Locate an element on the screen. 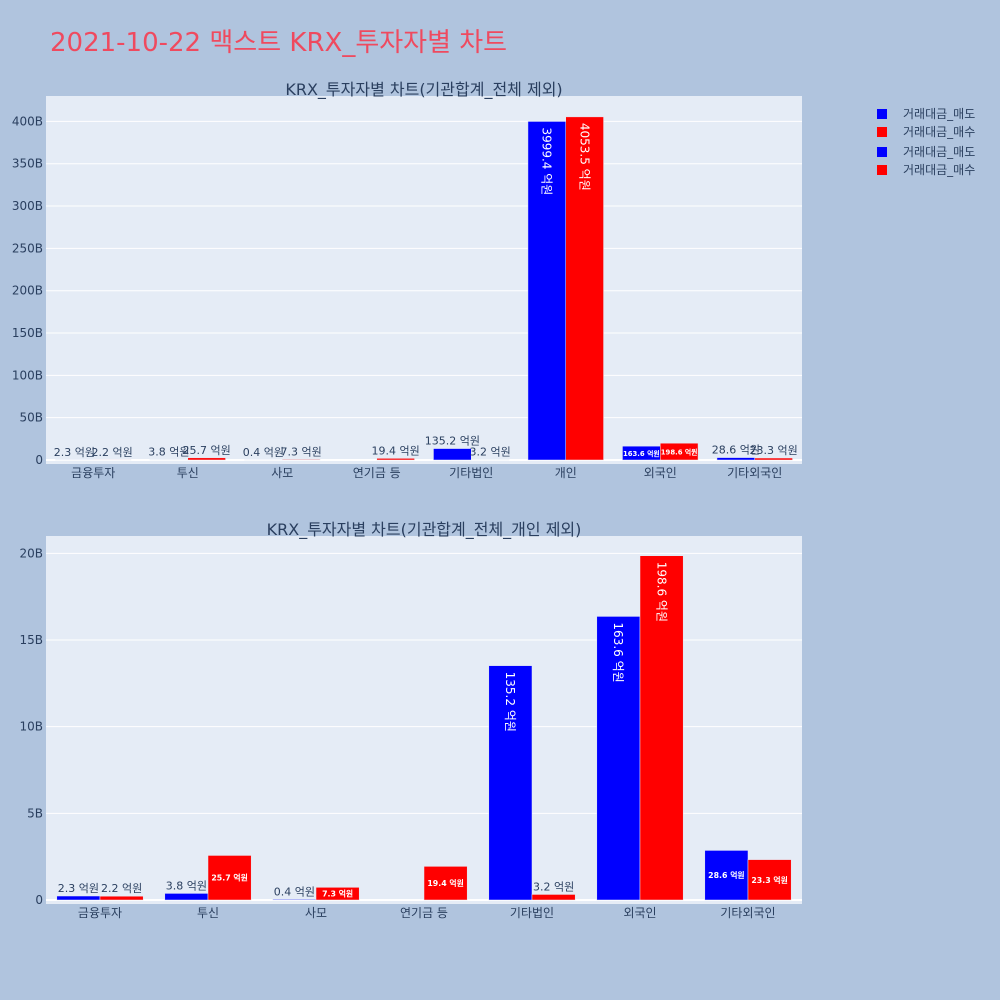 The height and width of the screenshot is (1000, 1000). y-tick-label: 150B is located at coordinates (27, 333).